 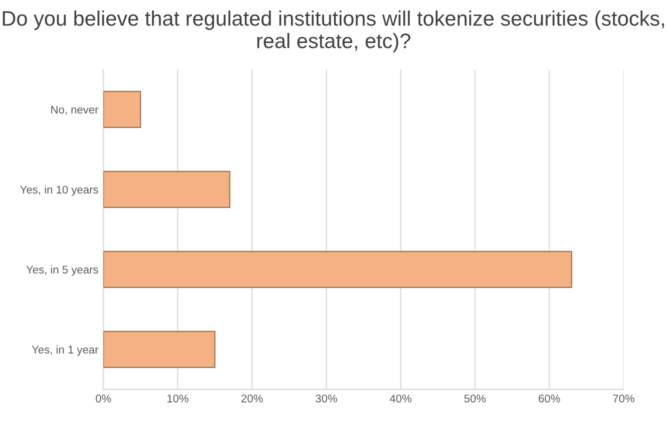 I want to click on y-tick-label: Yes, in 5 years, so click(x=62, y=270).